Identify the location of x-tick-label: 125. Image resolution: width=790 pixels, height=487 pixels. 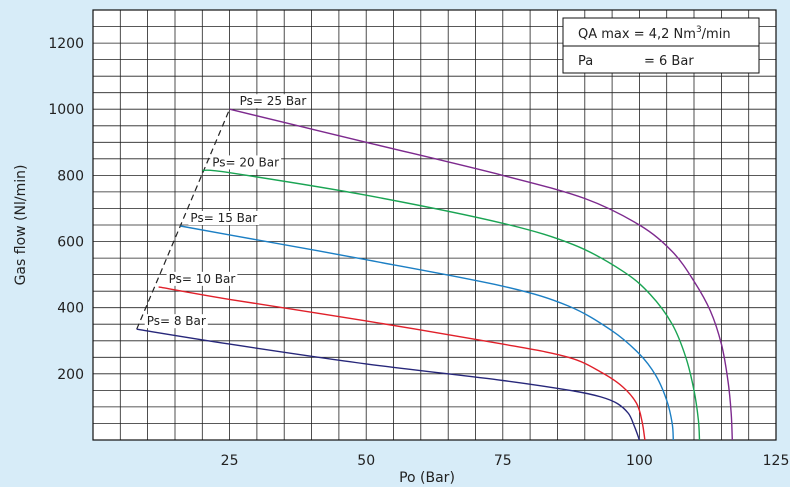
(776, 461).